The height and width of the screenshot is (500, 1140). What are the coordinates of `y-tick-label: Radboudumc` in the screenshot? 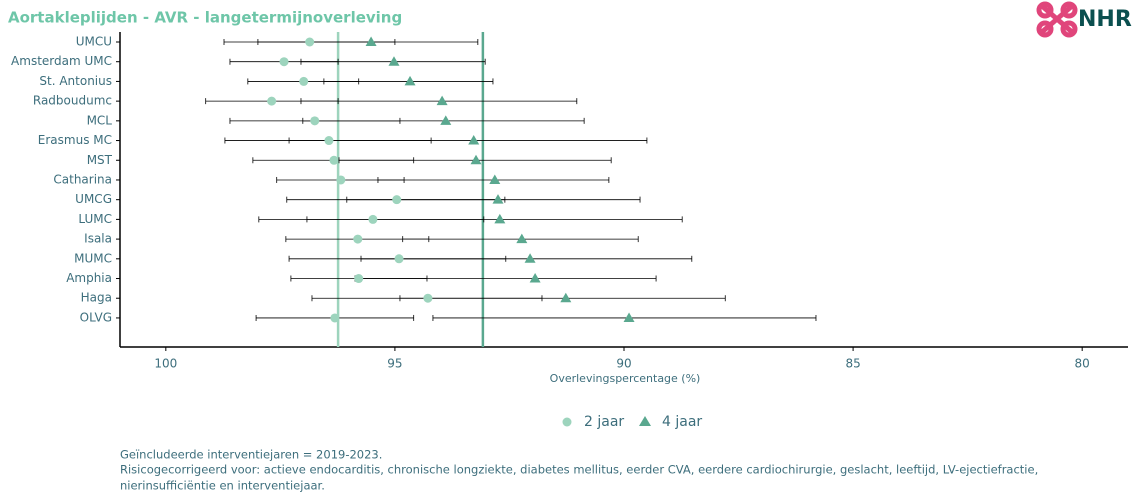 It's located at (72, 101).